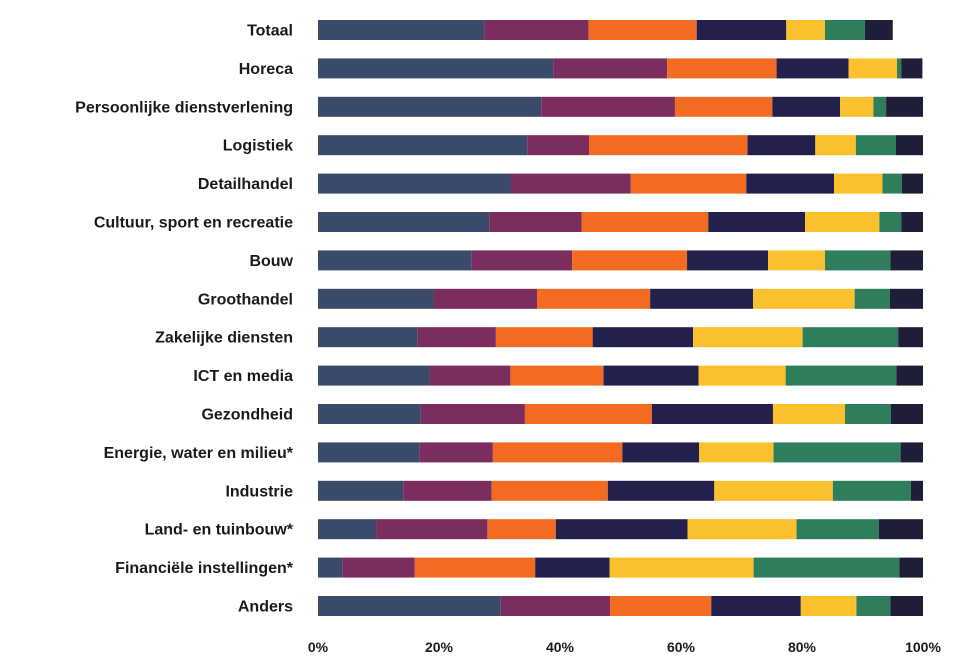  What do you see at coordinates (245, 184) in the screenshot?
I see `category-label: Detailhandel` at bounding box center [245, 184].